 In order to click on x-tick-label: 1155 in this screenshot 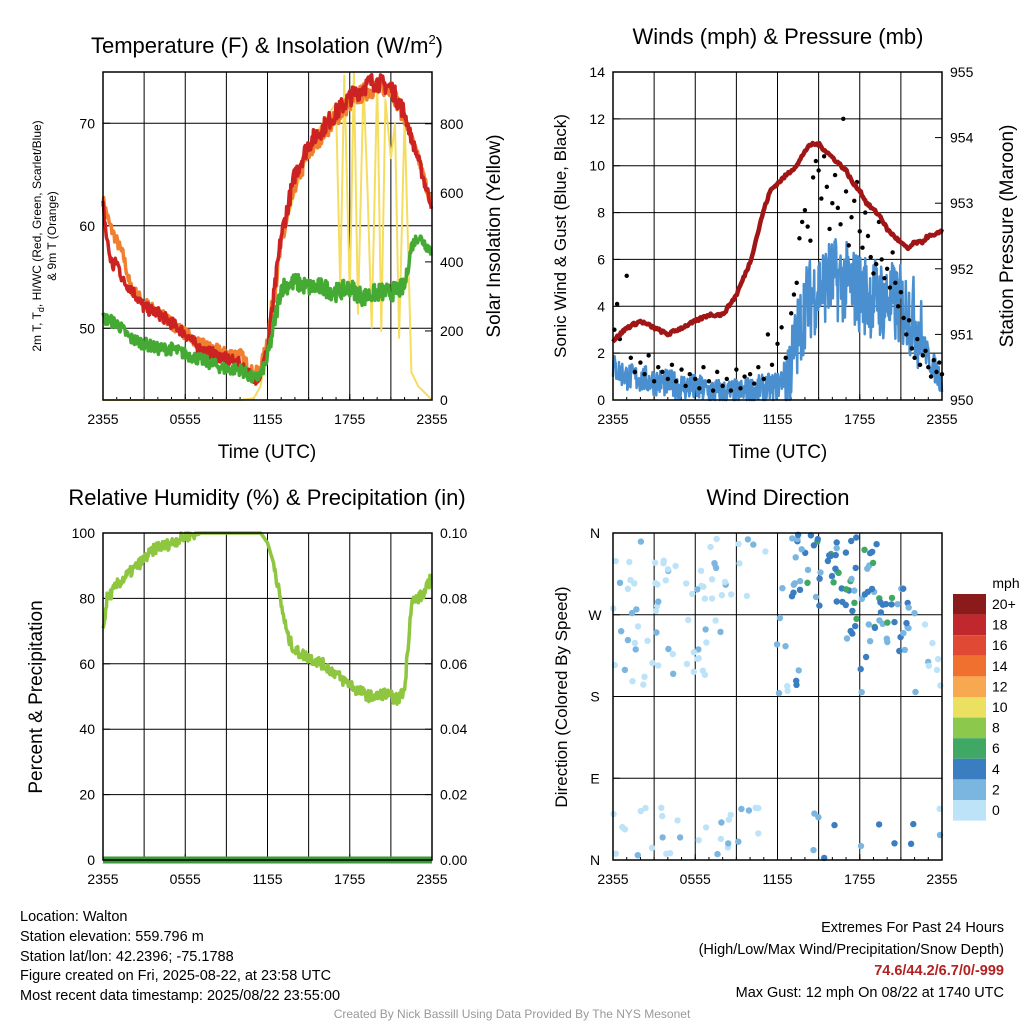, I will do `click(777, 879)`.